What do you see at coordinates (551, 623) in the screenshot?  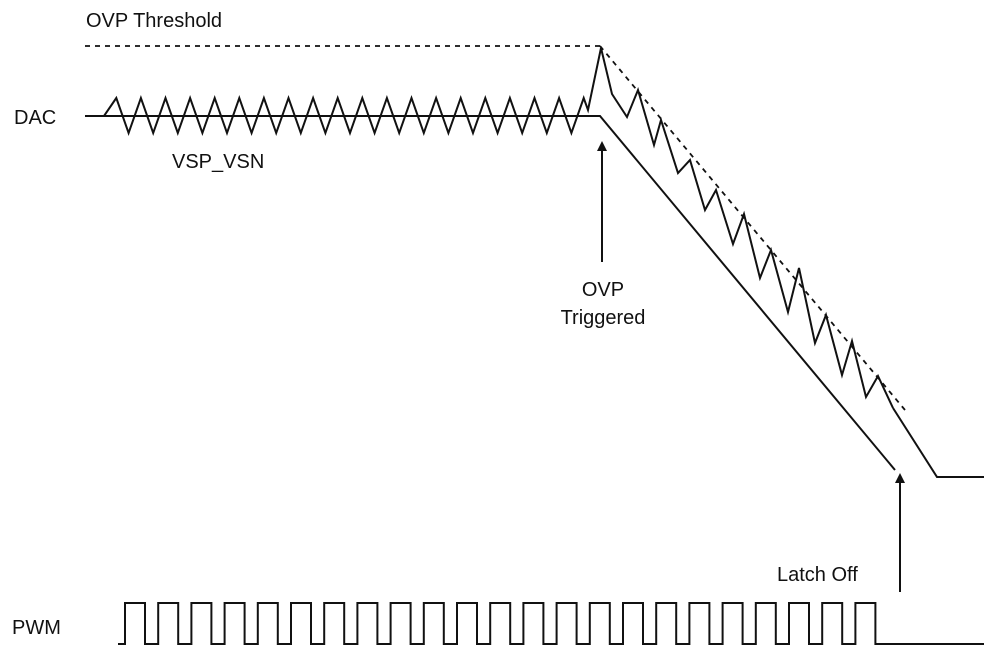 I see `pwm-waveform` at bounding box center [551, 623].